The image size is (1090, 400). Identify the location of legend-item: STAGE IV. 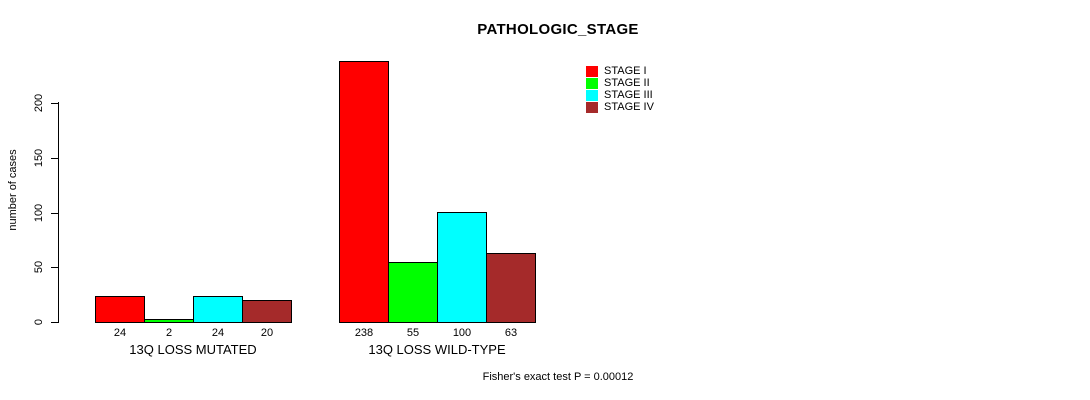
(620, 107).